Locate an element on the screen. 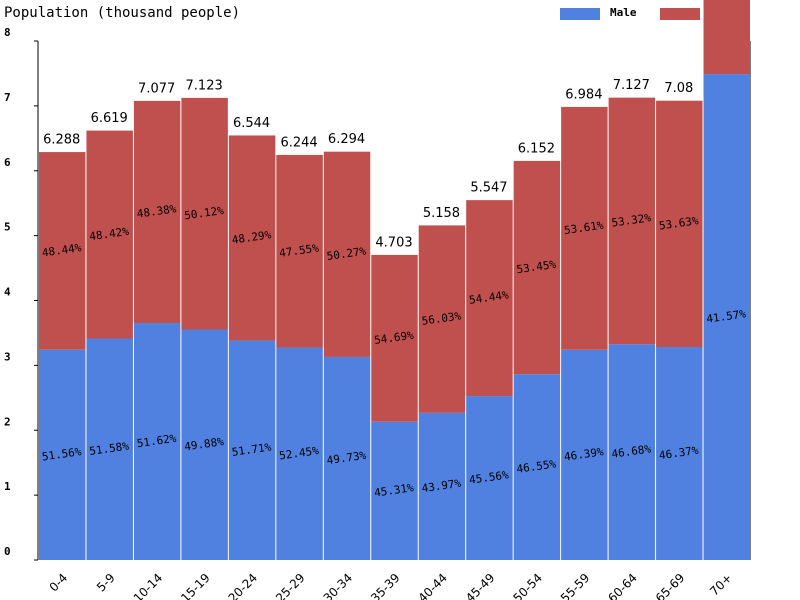 This screenshot has width=800, height=600. share-label: 43.97% is located at coordinates (442, 486).